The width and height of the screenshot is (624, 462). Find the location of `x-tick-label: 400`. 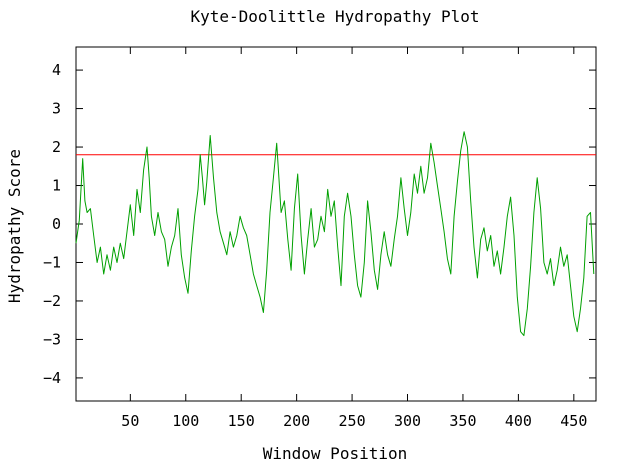

x-tick-label: 400 is located at coordinates (518, 421).